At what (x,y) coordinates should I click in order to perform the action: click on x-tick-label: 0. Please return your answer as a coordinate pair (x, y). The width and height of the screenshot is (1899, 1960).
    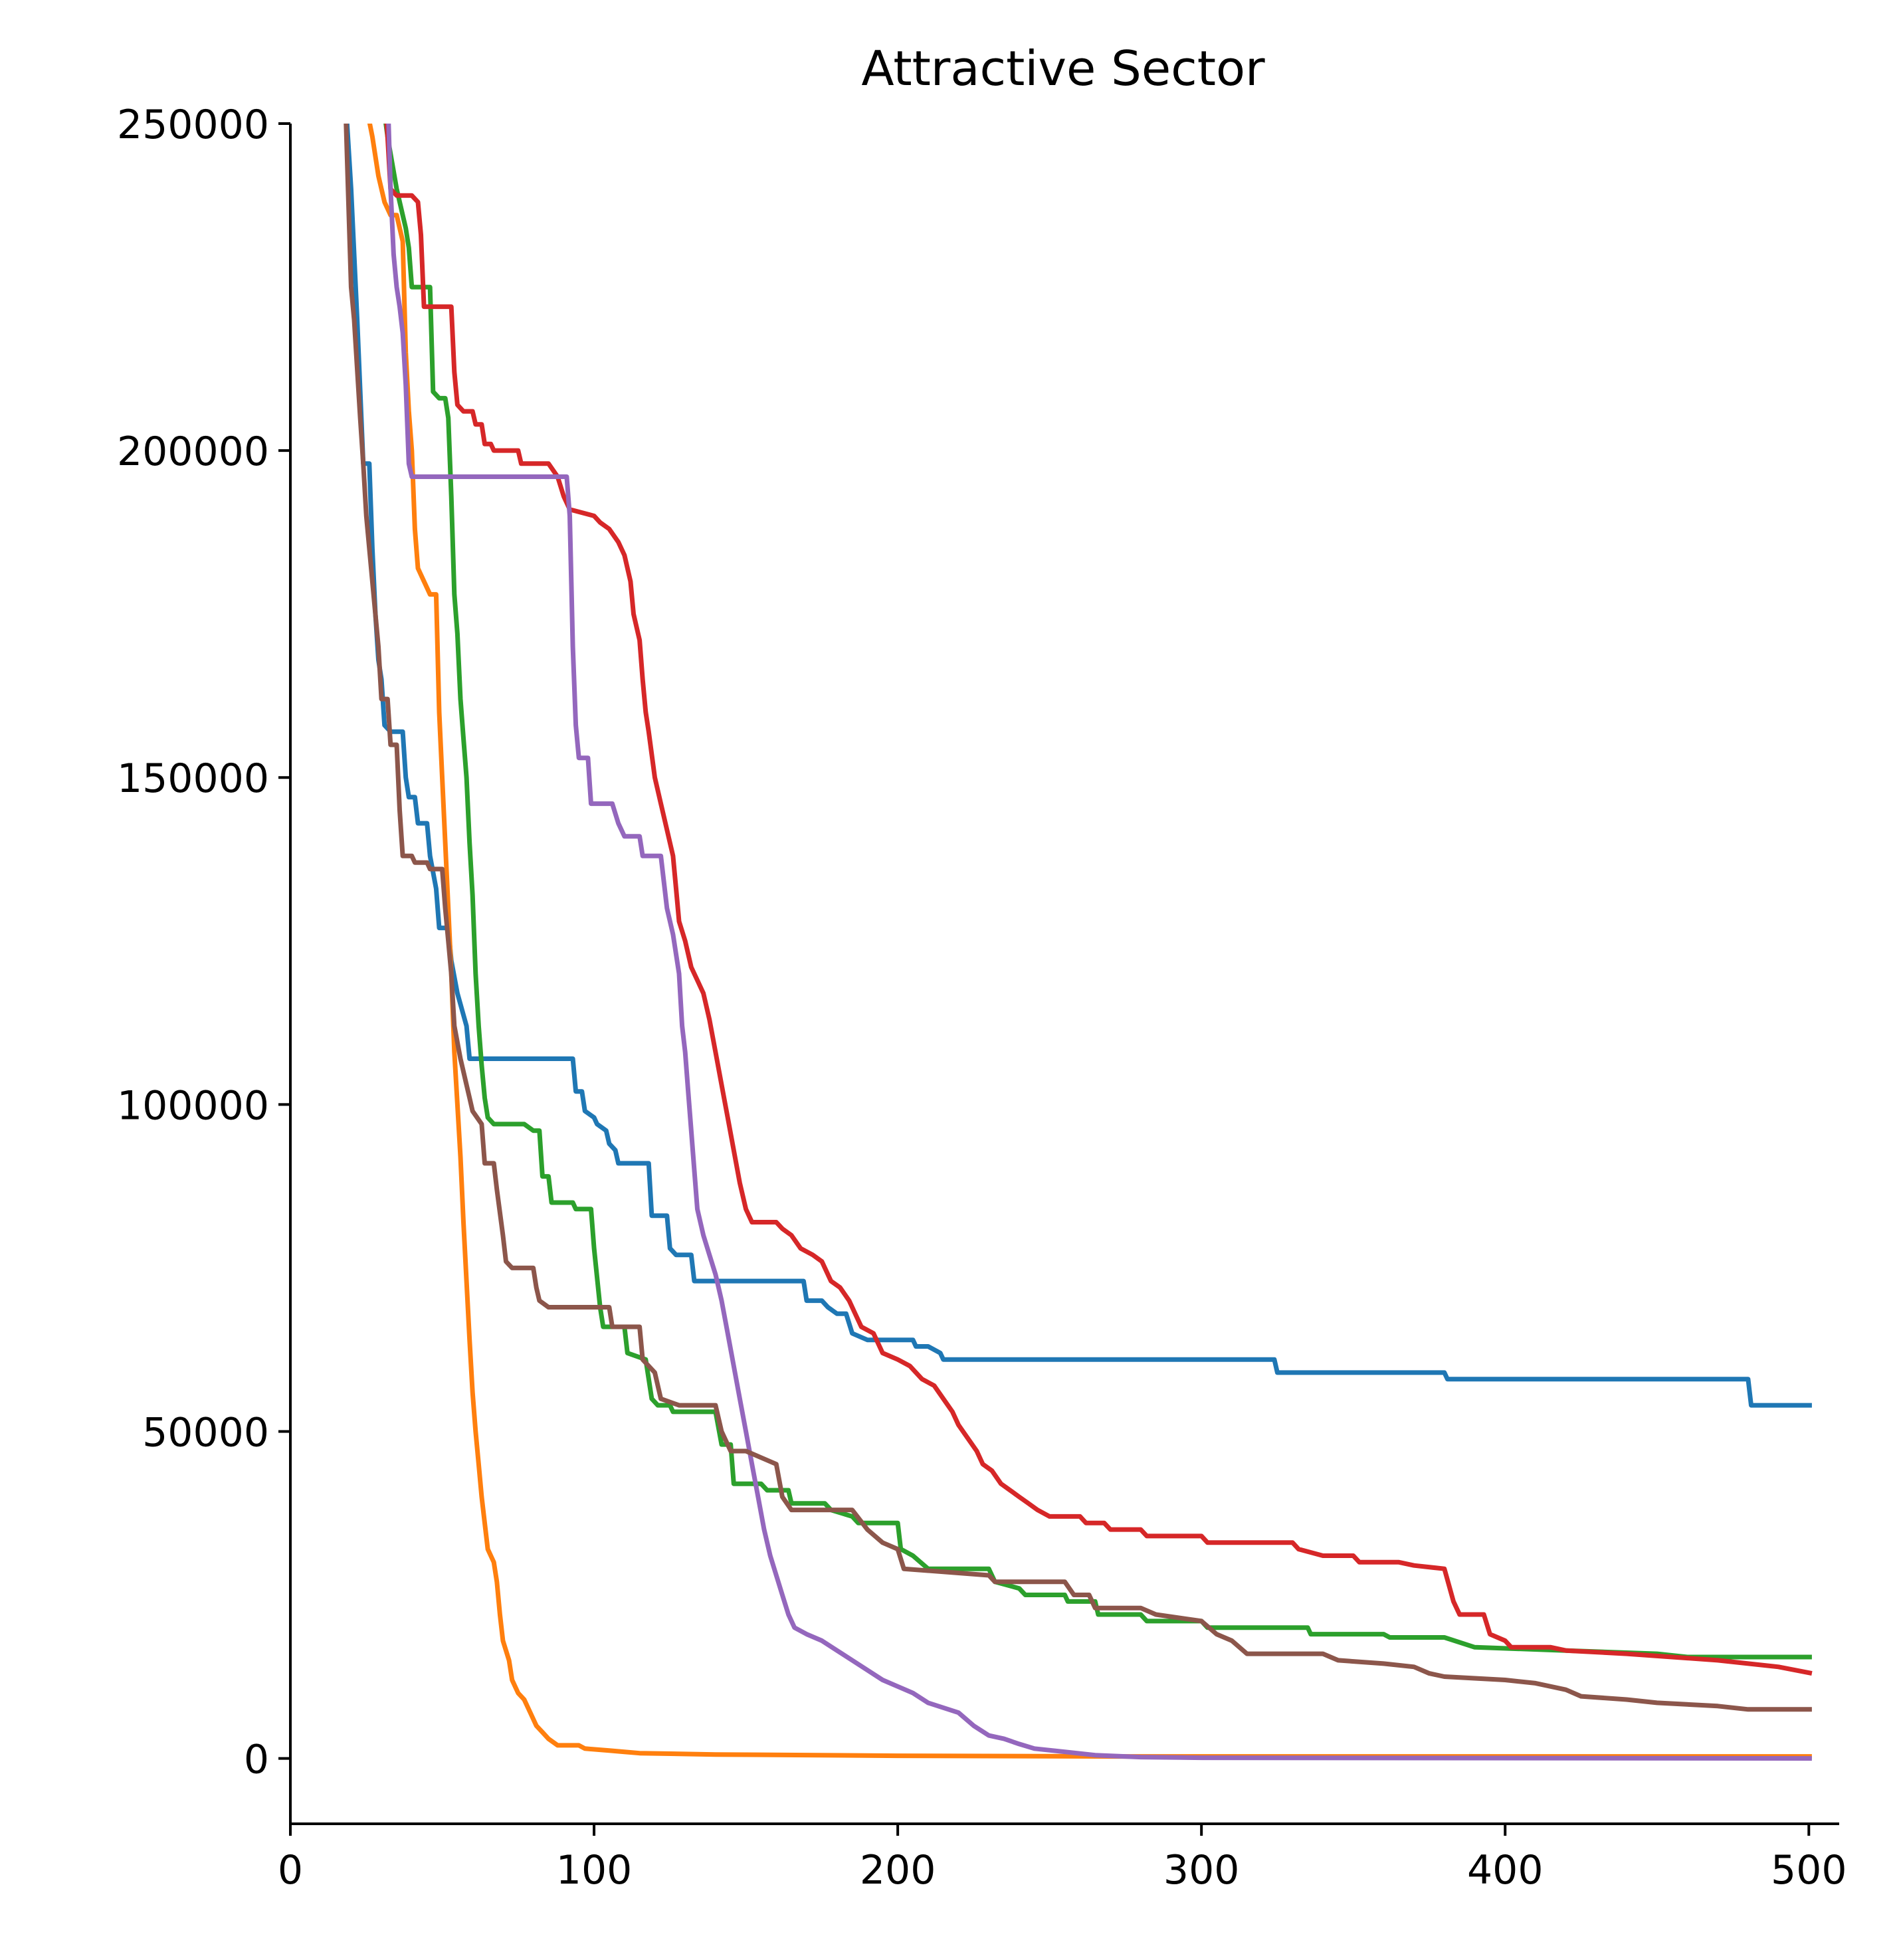
    Looking at the image, I should click on (290, 1870).